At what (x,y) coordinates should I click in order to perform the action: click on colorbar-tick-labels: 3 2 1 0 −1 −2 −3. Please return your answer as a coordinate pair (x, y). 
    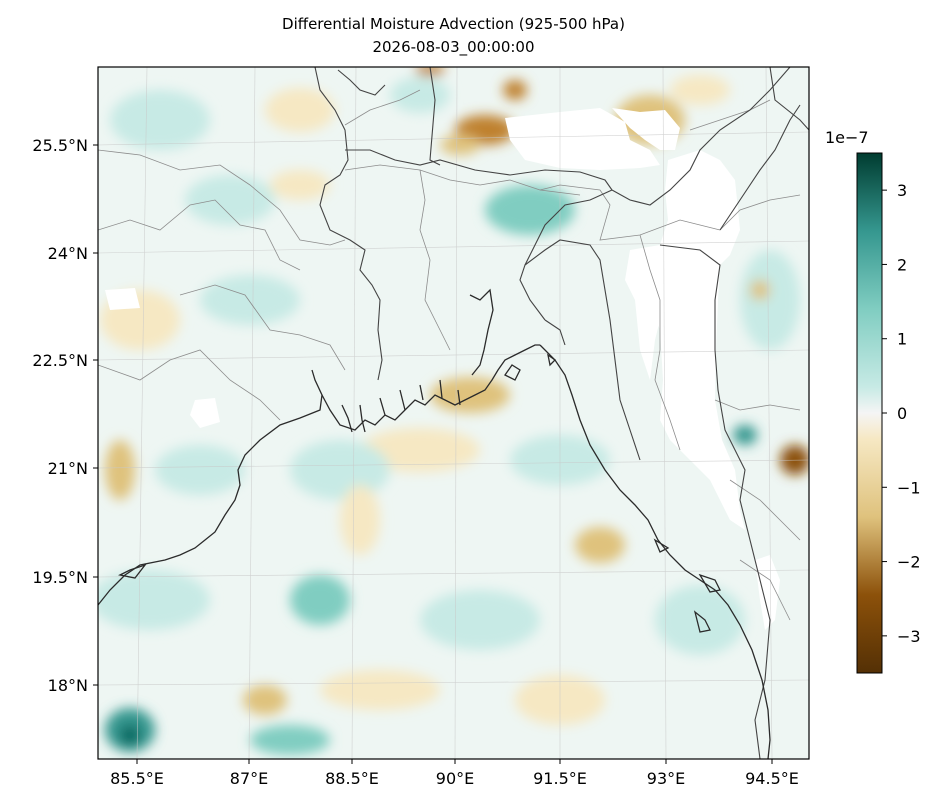
    Looking at the image, I should click on (901, 413).